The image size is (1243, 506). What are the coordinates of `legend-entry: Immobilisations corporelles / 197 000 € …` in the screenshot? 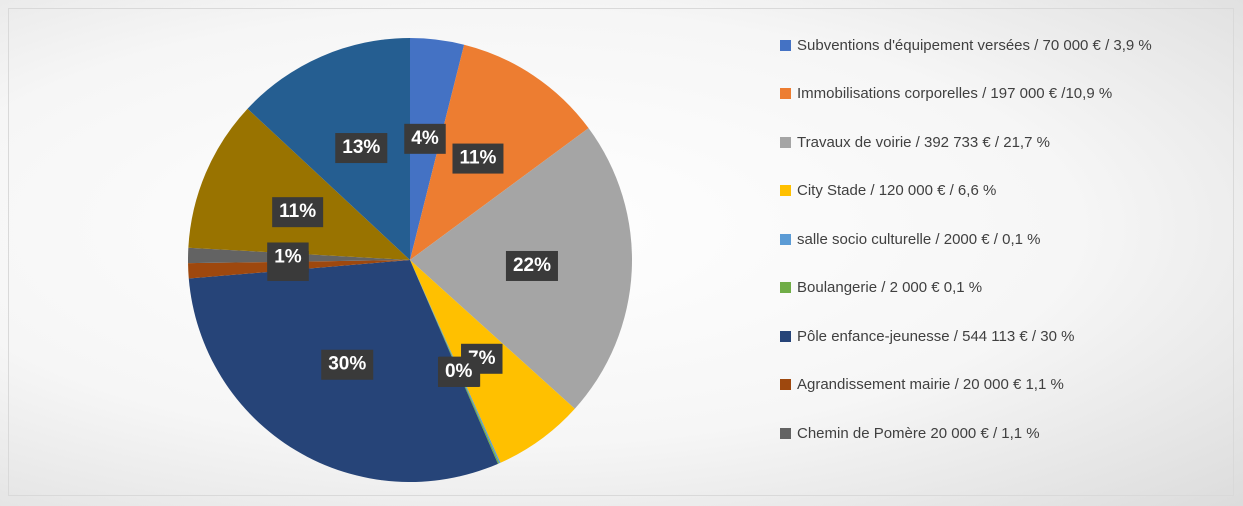 It's located at (980, 93).